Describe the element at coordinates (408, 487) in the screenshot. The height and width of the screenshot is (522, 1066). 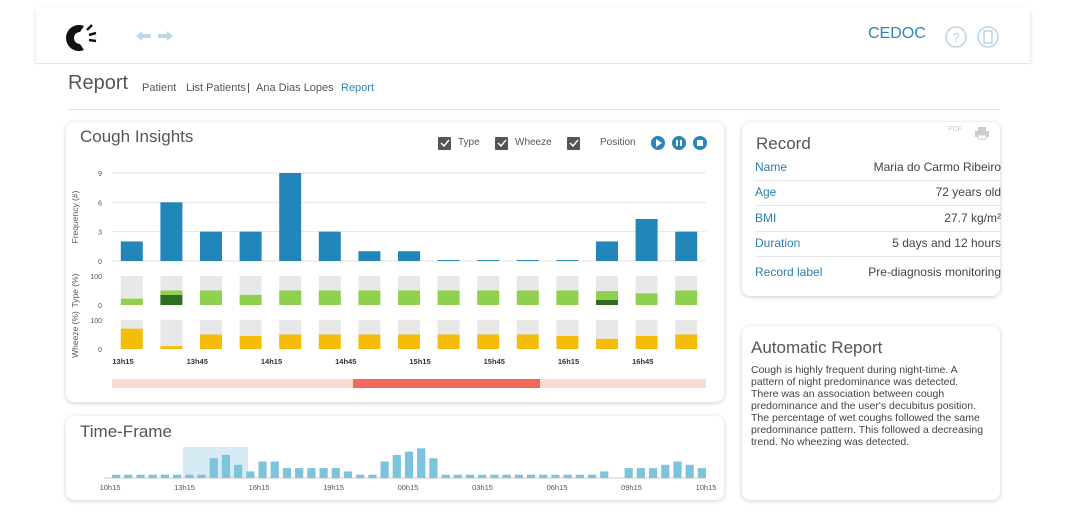
I see `x-tick-label: 00h15` at that location.